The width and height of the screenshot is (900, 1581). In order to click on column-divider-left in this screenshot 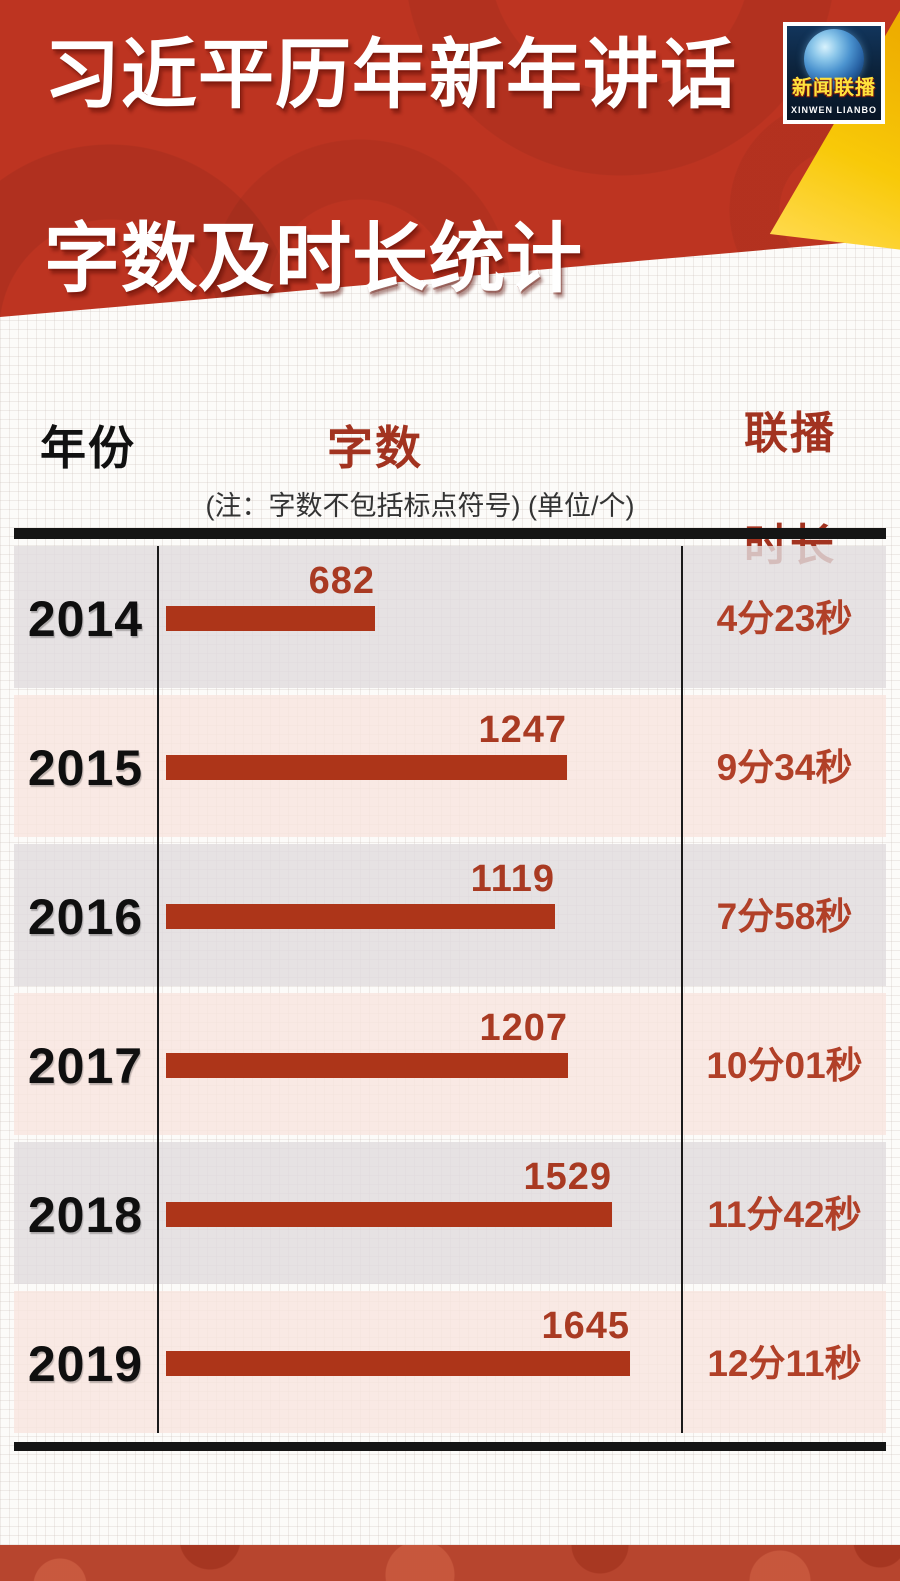, I will do `click(158, 989)`.